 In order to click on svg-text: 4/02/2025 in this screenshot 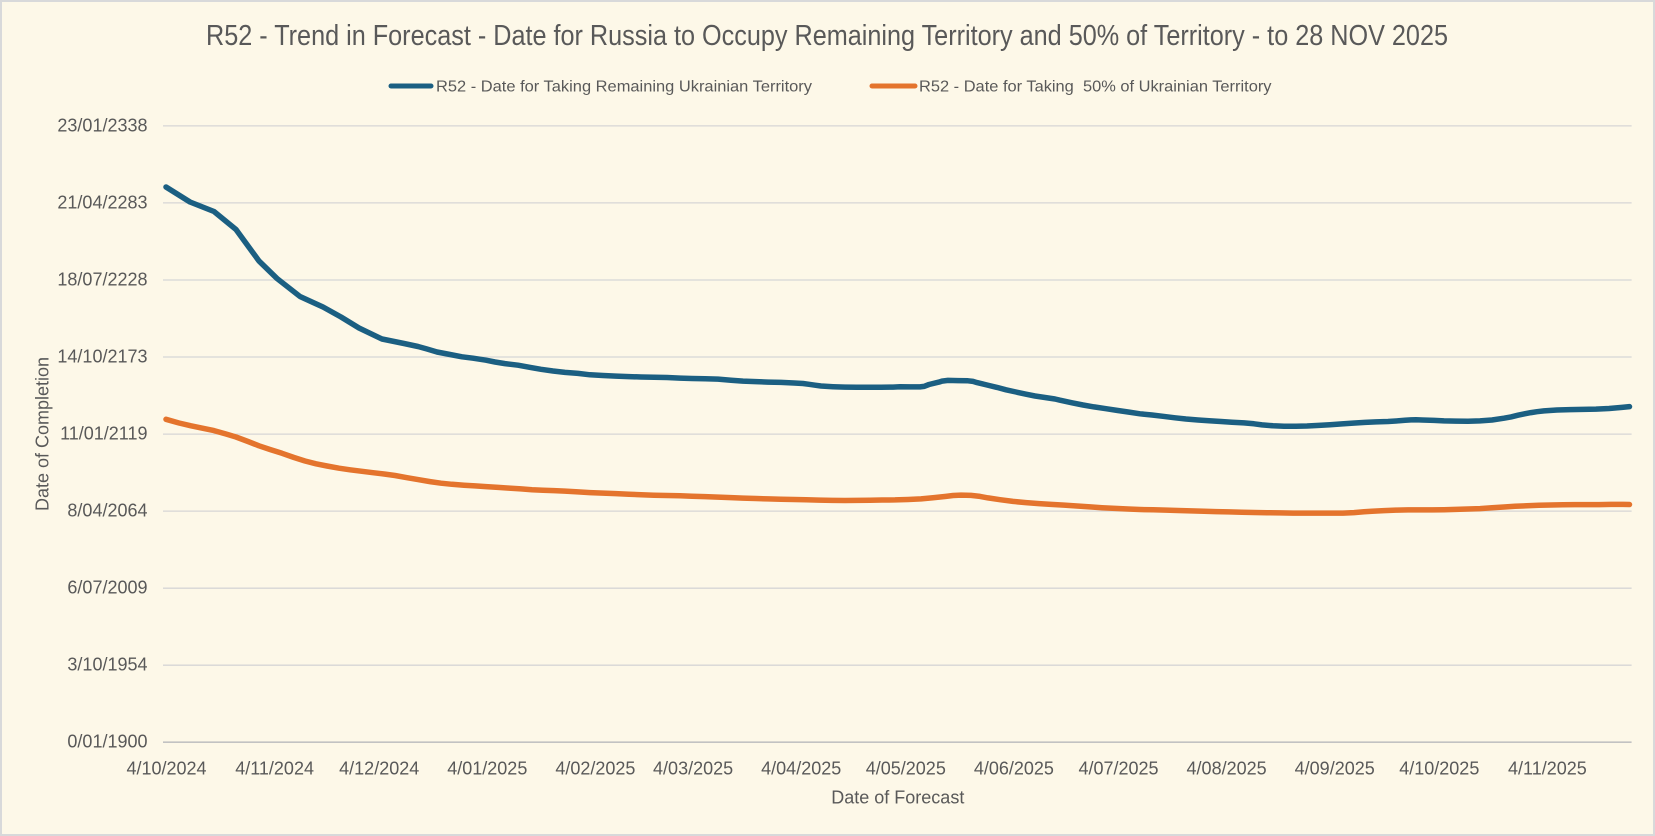, I will do `click(595, 769)`.